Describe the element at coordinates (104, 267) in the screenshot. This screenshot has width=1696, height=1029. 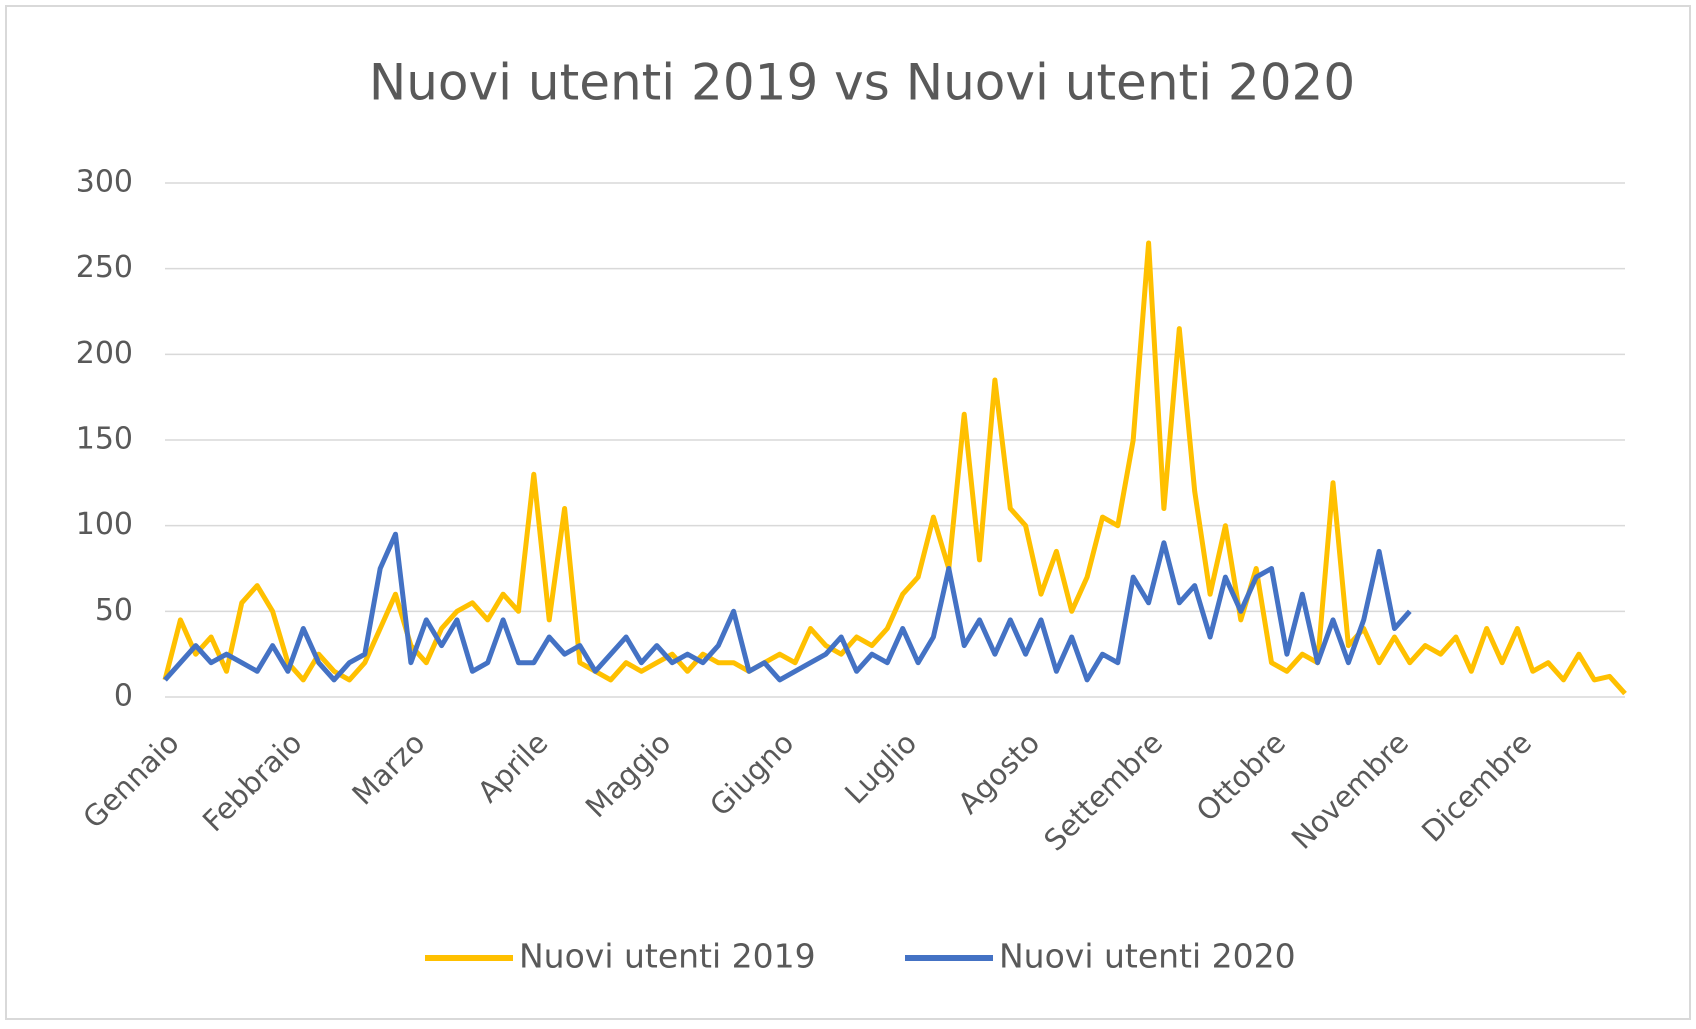
I see `y-tick-label: 250` at that location.